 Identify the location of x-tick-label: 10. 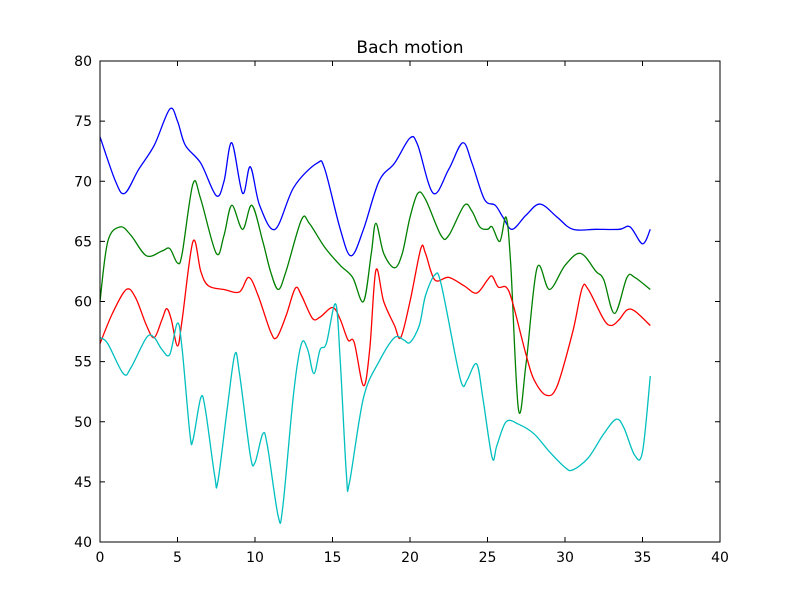
(255, 558).